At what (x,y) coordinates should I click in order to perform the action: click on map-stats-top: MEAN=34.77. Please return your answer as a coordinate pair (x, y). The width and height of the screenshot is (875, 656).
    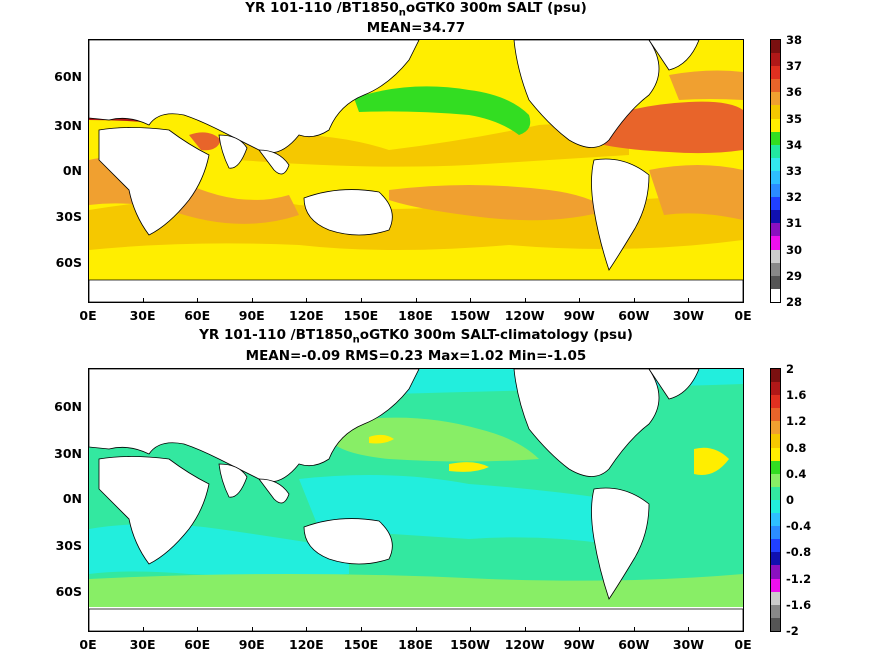
    Looking at the image, I should click on (416, 28).